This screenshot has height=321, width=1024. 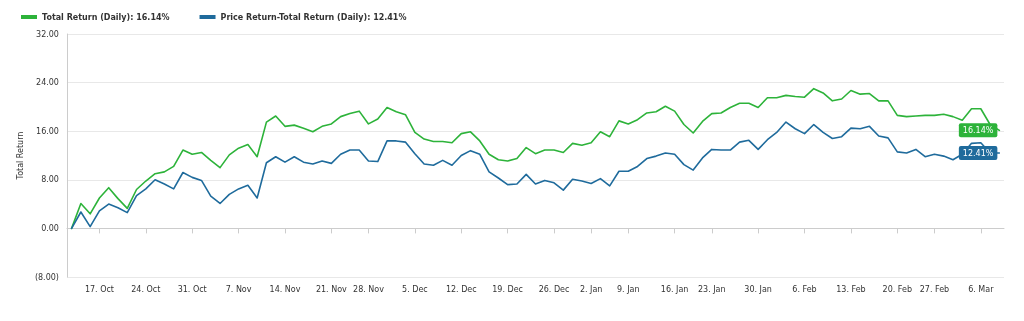 What do you see at coordinates (369, 289) in the screenshot?
I see `x-tick-label: 28. Nov` at bounding box center [369, 289].